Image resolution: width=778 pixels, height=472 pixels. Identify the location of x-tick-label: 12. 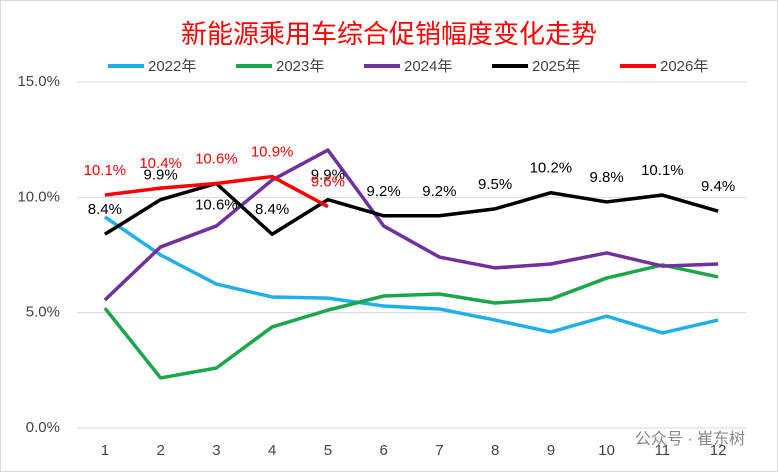
(718, 450).